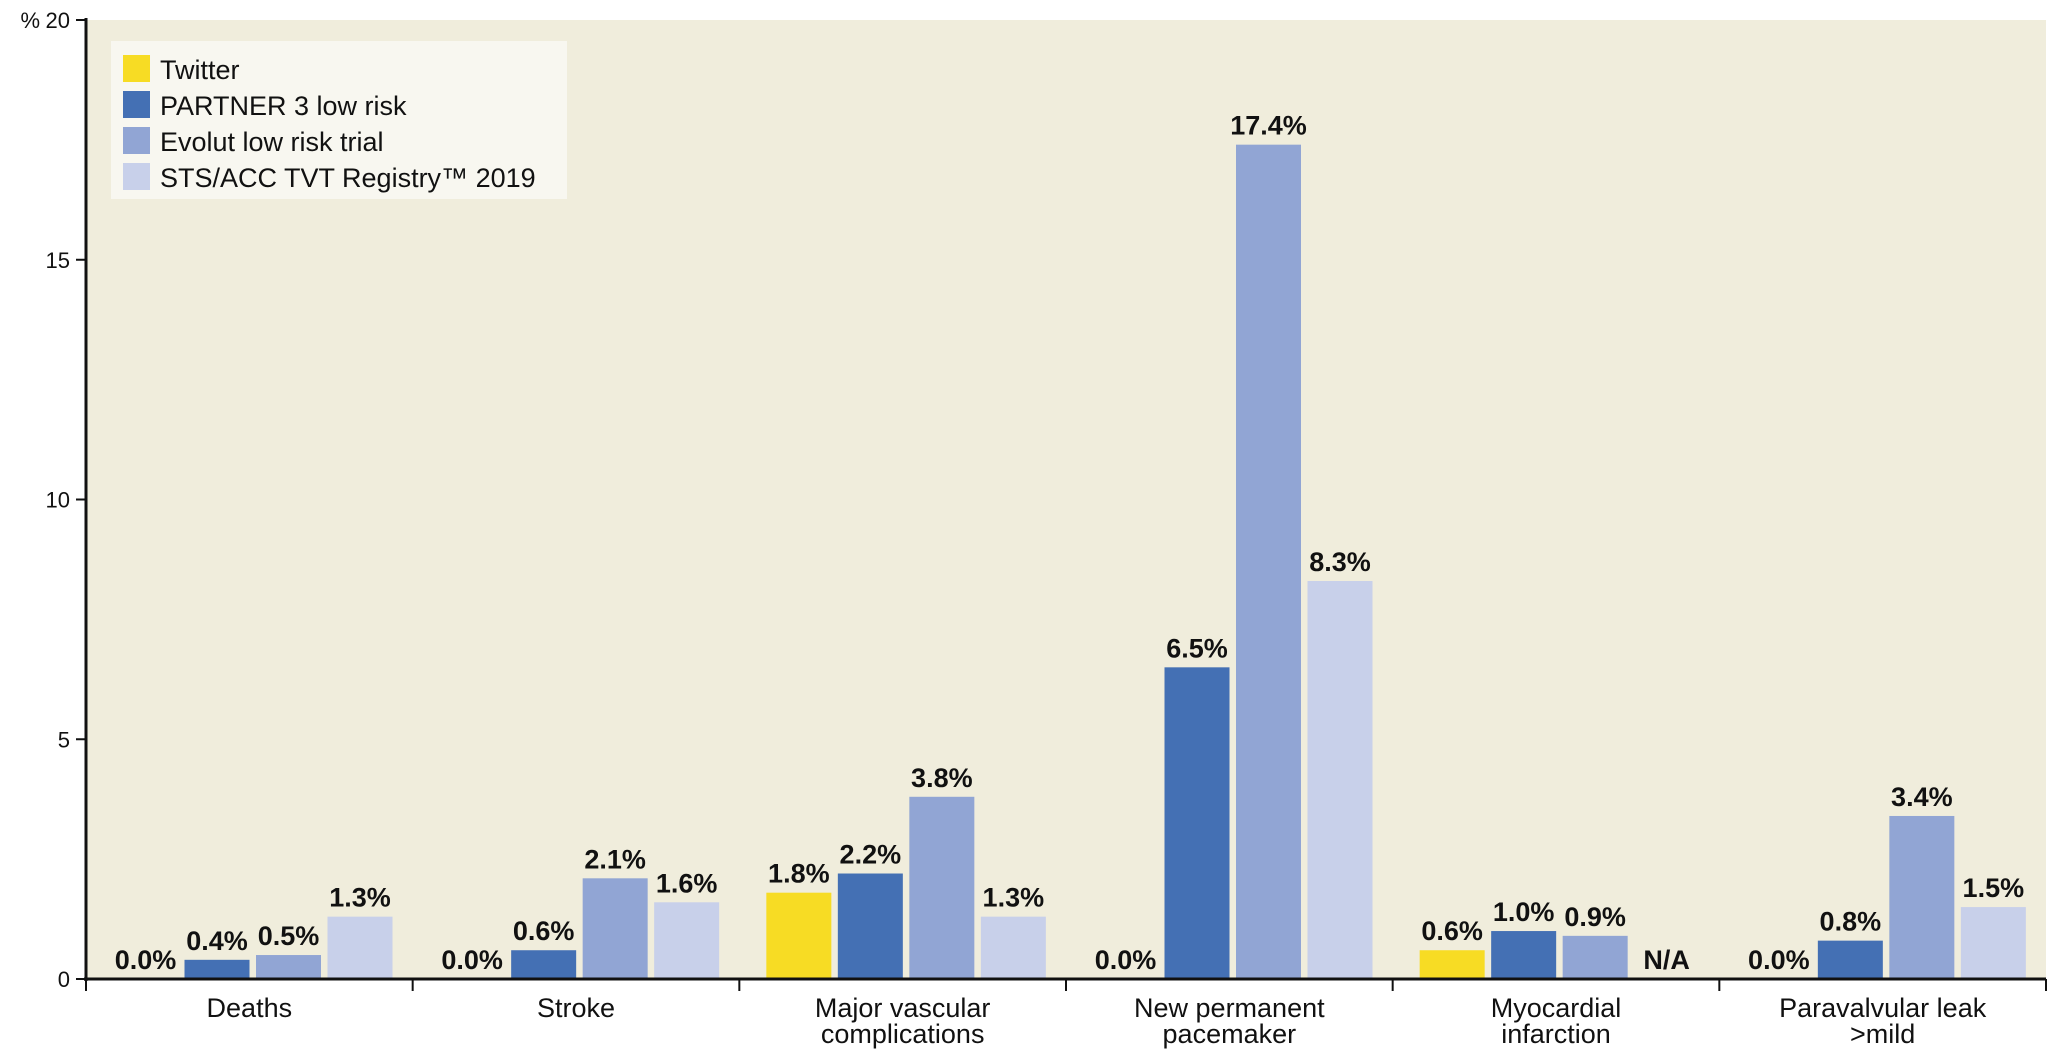 This screenshot has height=1051, width=2067. Describe the element at coordinates (1994, 888) in the screenshot. I see `data-label: 1.5%` at that location.